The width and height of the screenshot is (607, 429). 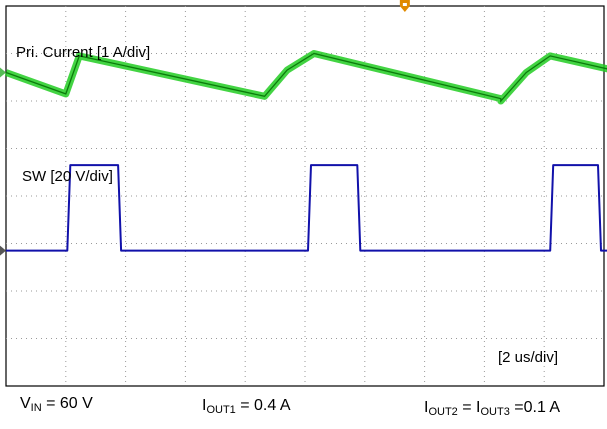 I want to click on iout1-condition: IOUT1 = 0.4 A, so click(x=246, y=408).